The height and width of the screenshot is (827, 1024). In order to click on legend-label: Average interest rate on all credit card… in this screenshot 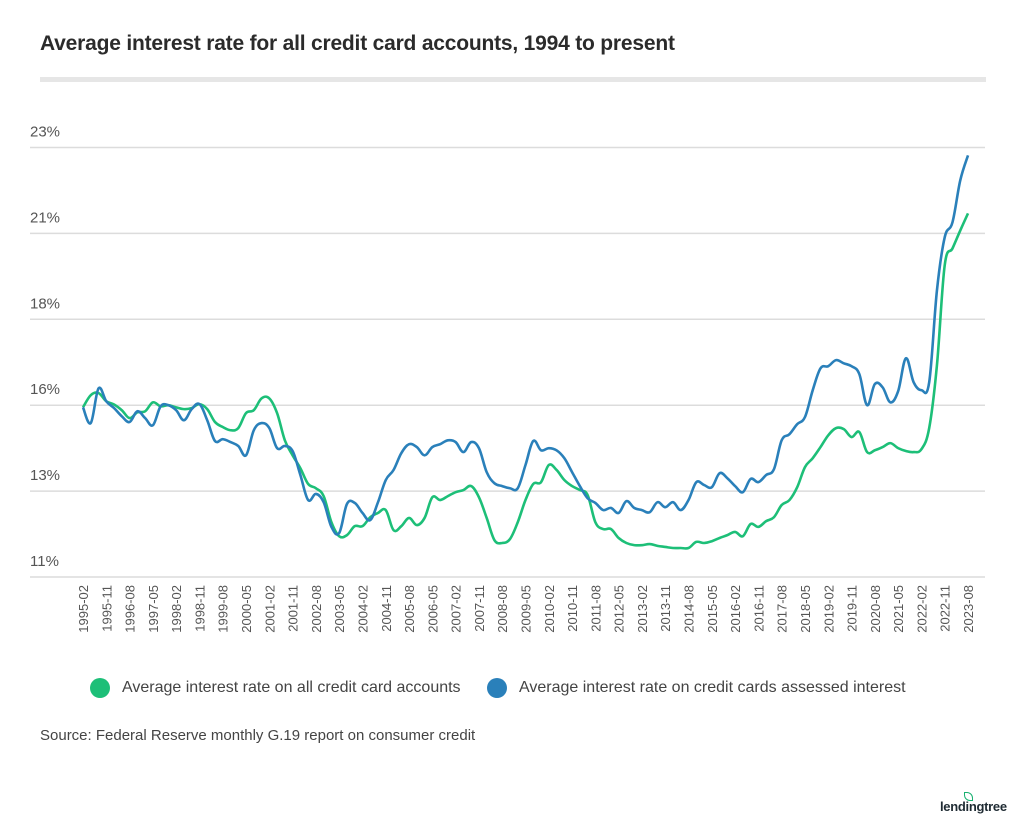, I will do `click(291, 687)`.